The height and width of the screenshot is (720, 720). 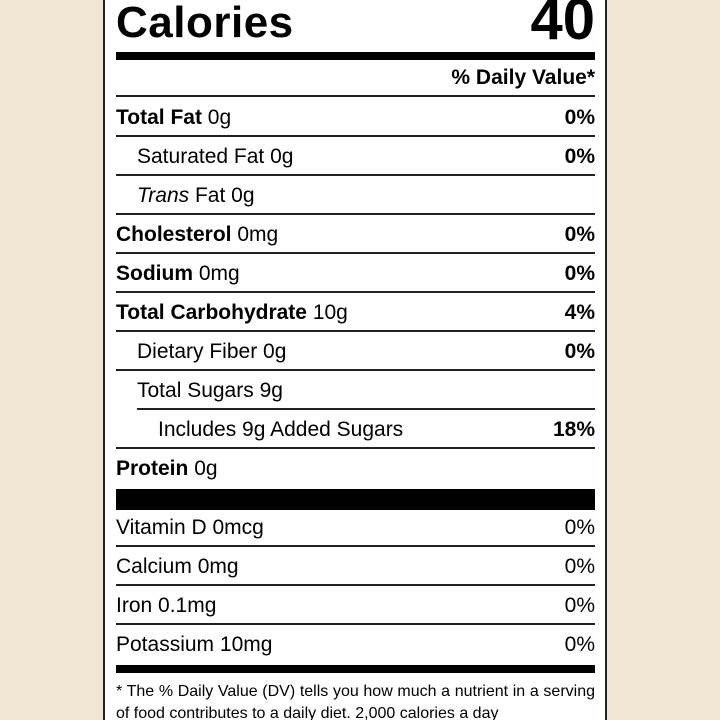 I want to click on nutrient-row: Total Carbohydrate 10g 4%, so click(x=355, y=312).